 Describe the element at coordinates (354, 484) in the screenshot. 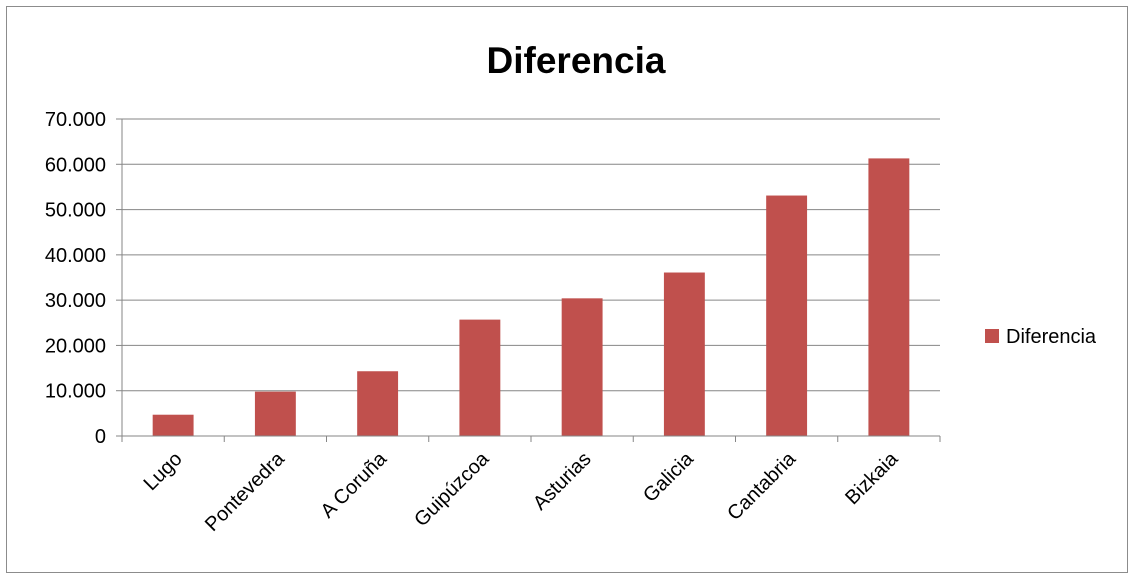

I see `x-tick-label: A Coruña` at that location.